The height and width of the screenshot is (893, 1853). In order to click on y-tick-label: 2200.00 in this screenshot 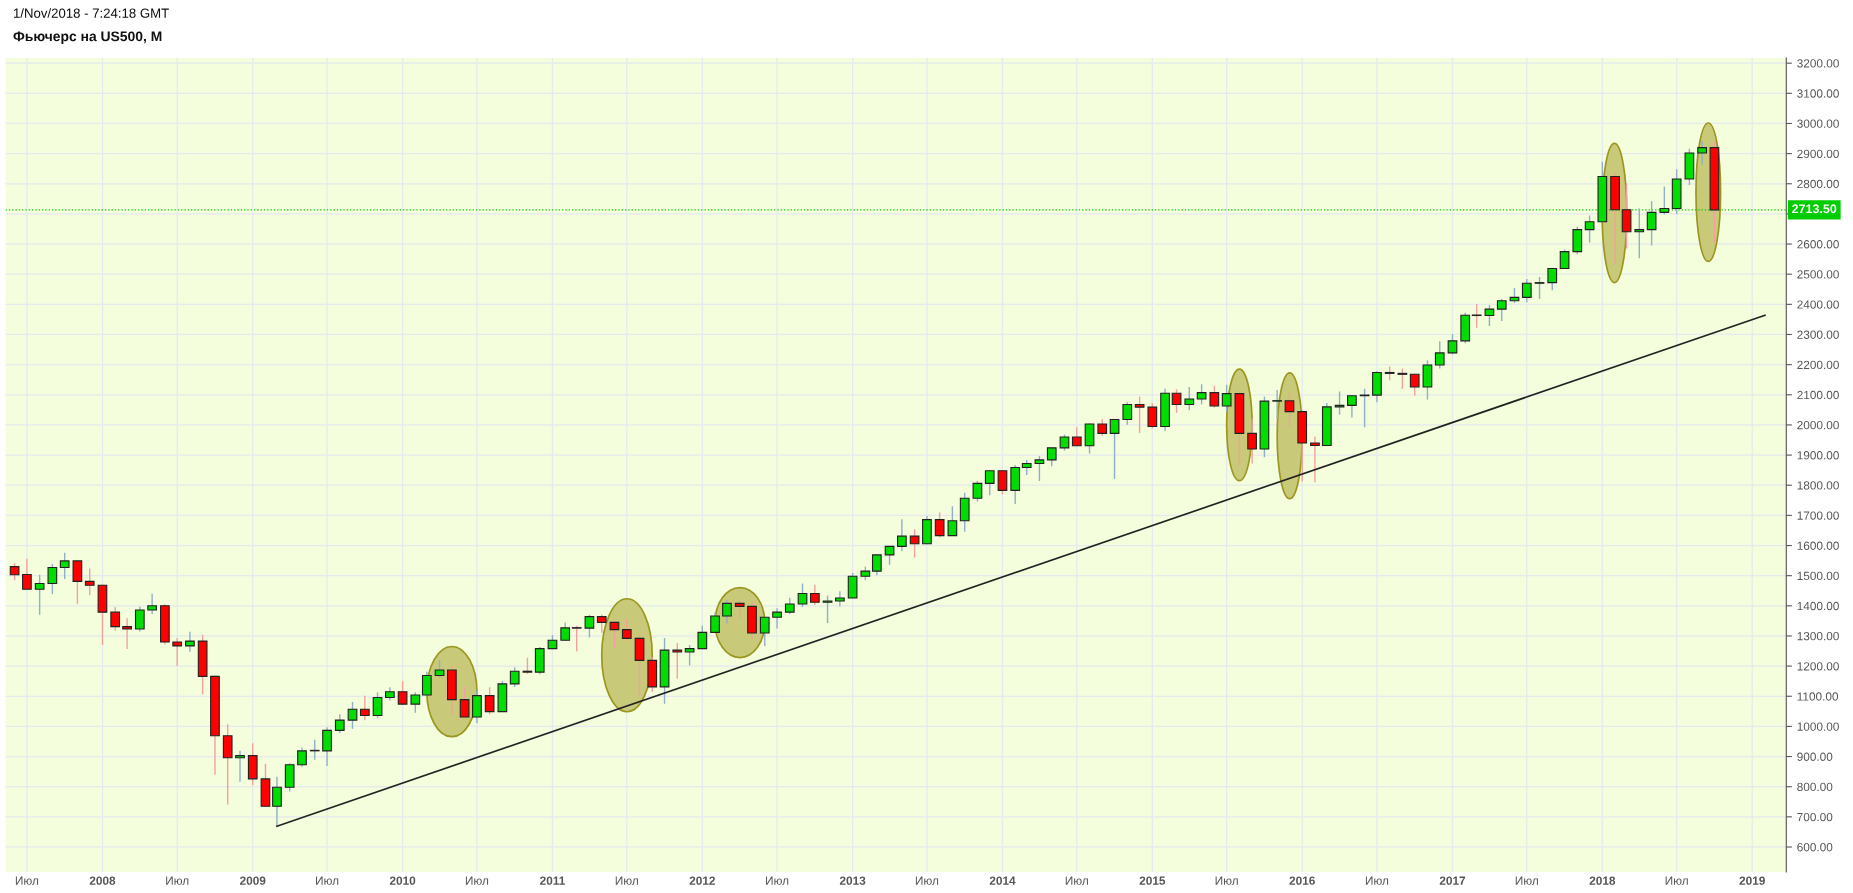, I will do `click(1818, 365)`.